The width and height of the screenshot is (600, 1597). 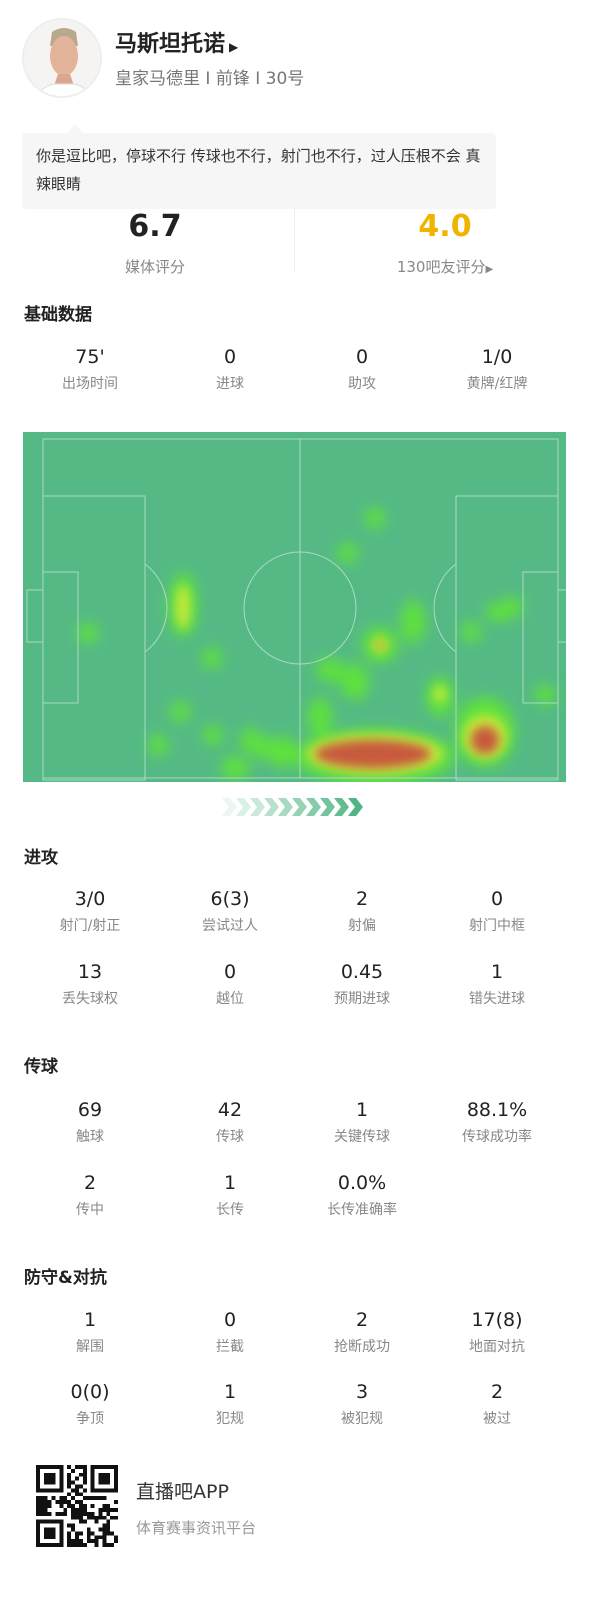 I want to click on stat-label: 抢断成功, so click(x=362, y=1347).